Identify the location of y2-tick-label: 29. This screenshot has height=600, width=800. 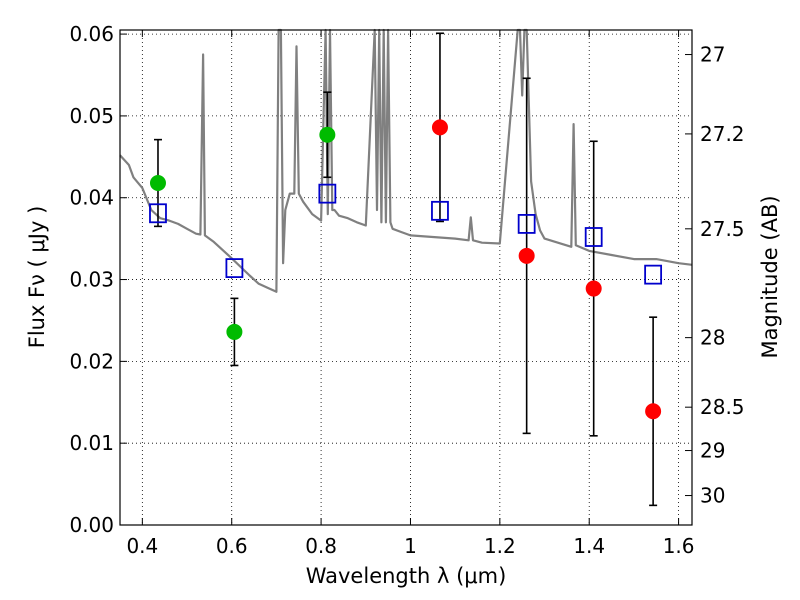
(712, 451).